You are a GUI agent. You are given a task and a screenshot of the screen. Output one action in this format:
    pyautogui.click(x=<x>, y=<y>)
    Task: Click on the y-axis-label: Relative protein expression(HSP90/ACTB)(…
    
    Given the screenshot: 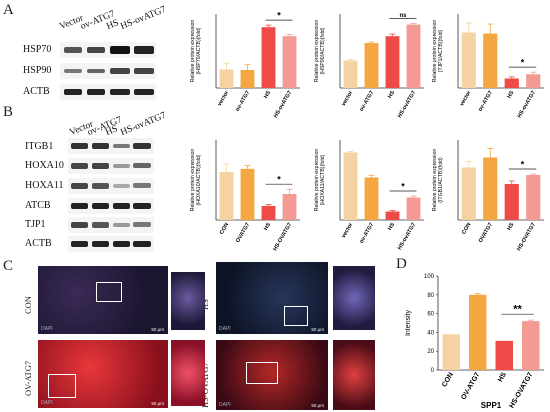 What is the action you would take?
    pyautogui.click(x=320, y=51)
    